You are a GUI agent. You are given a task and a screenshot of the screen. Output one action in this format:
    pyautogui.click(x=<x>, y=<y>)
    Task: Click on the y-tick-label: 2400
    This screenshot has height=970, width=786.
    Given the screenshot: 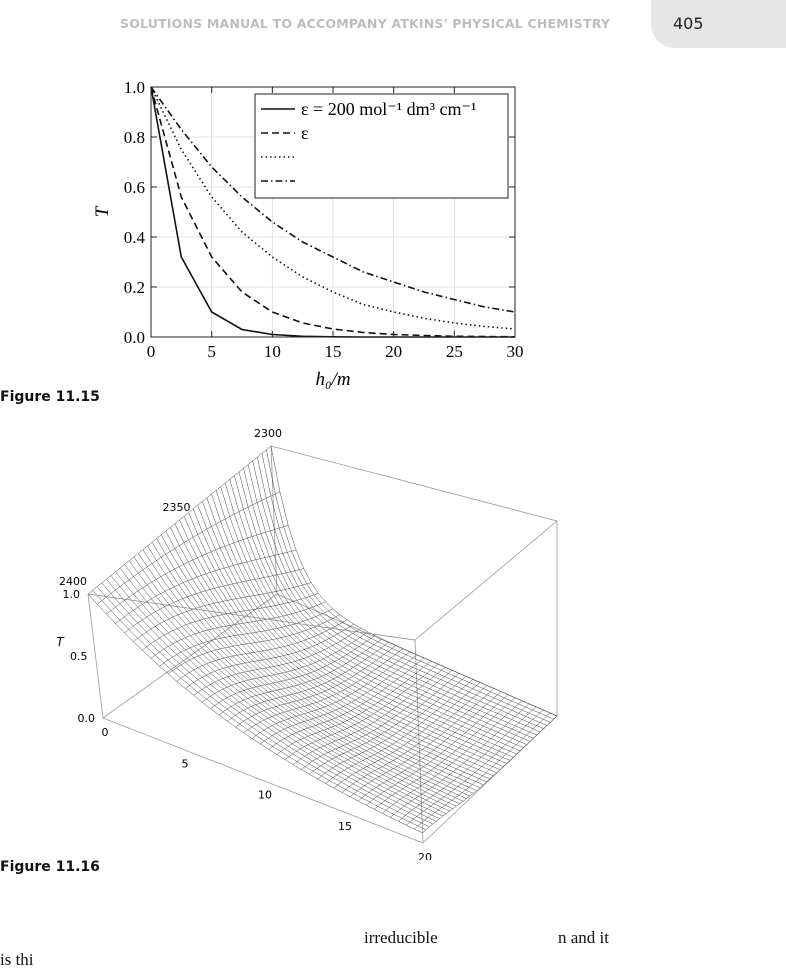 What is the action you would take?
    pyautogui.click(x=73, y=581)
    